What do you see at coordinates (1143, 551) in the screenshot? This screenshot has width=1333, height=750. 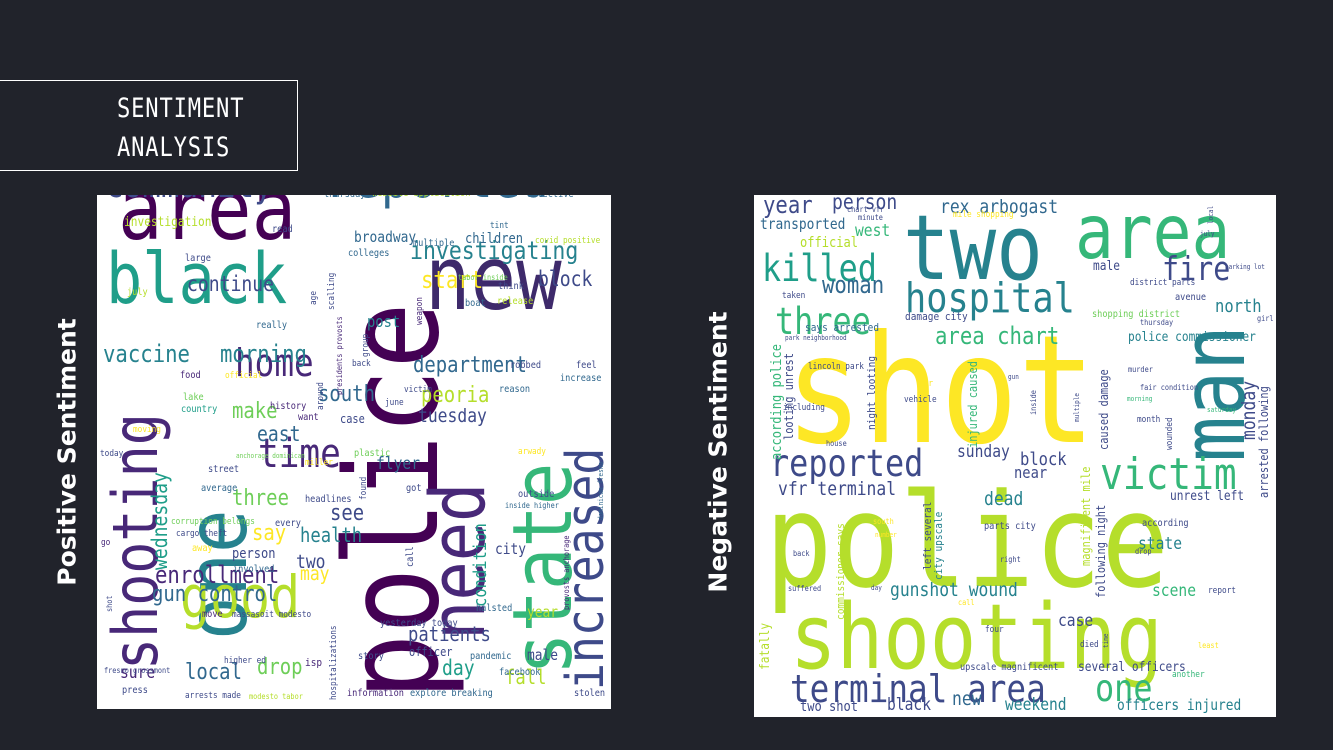 I see `cloud-word: drop` at bounding box center [1143, 551].